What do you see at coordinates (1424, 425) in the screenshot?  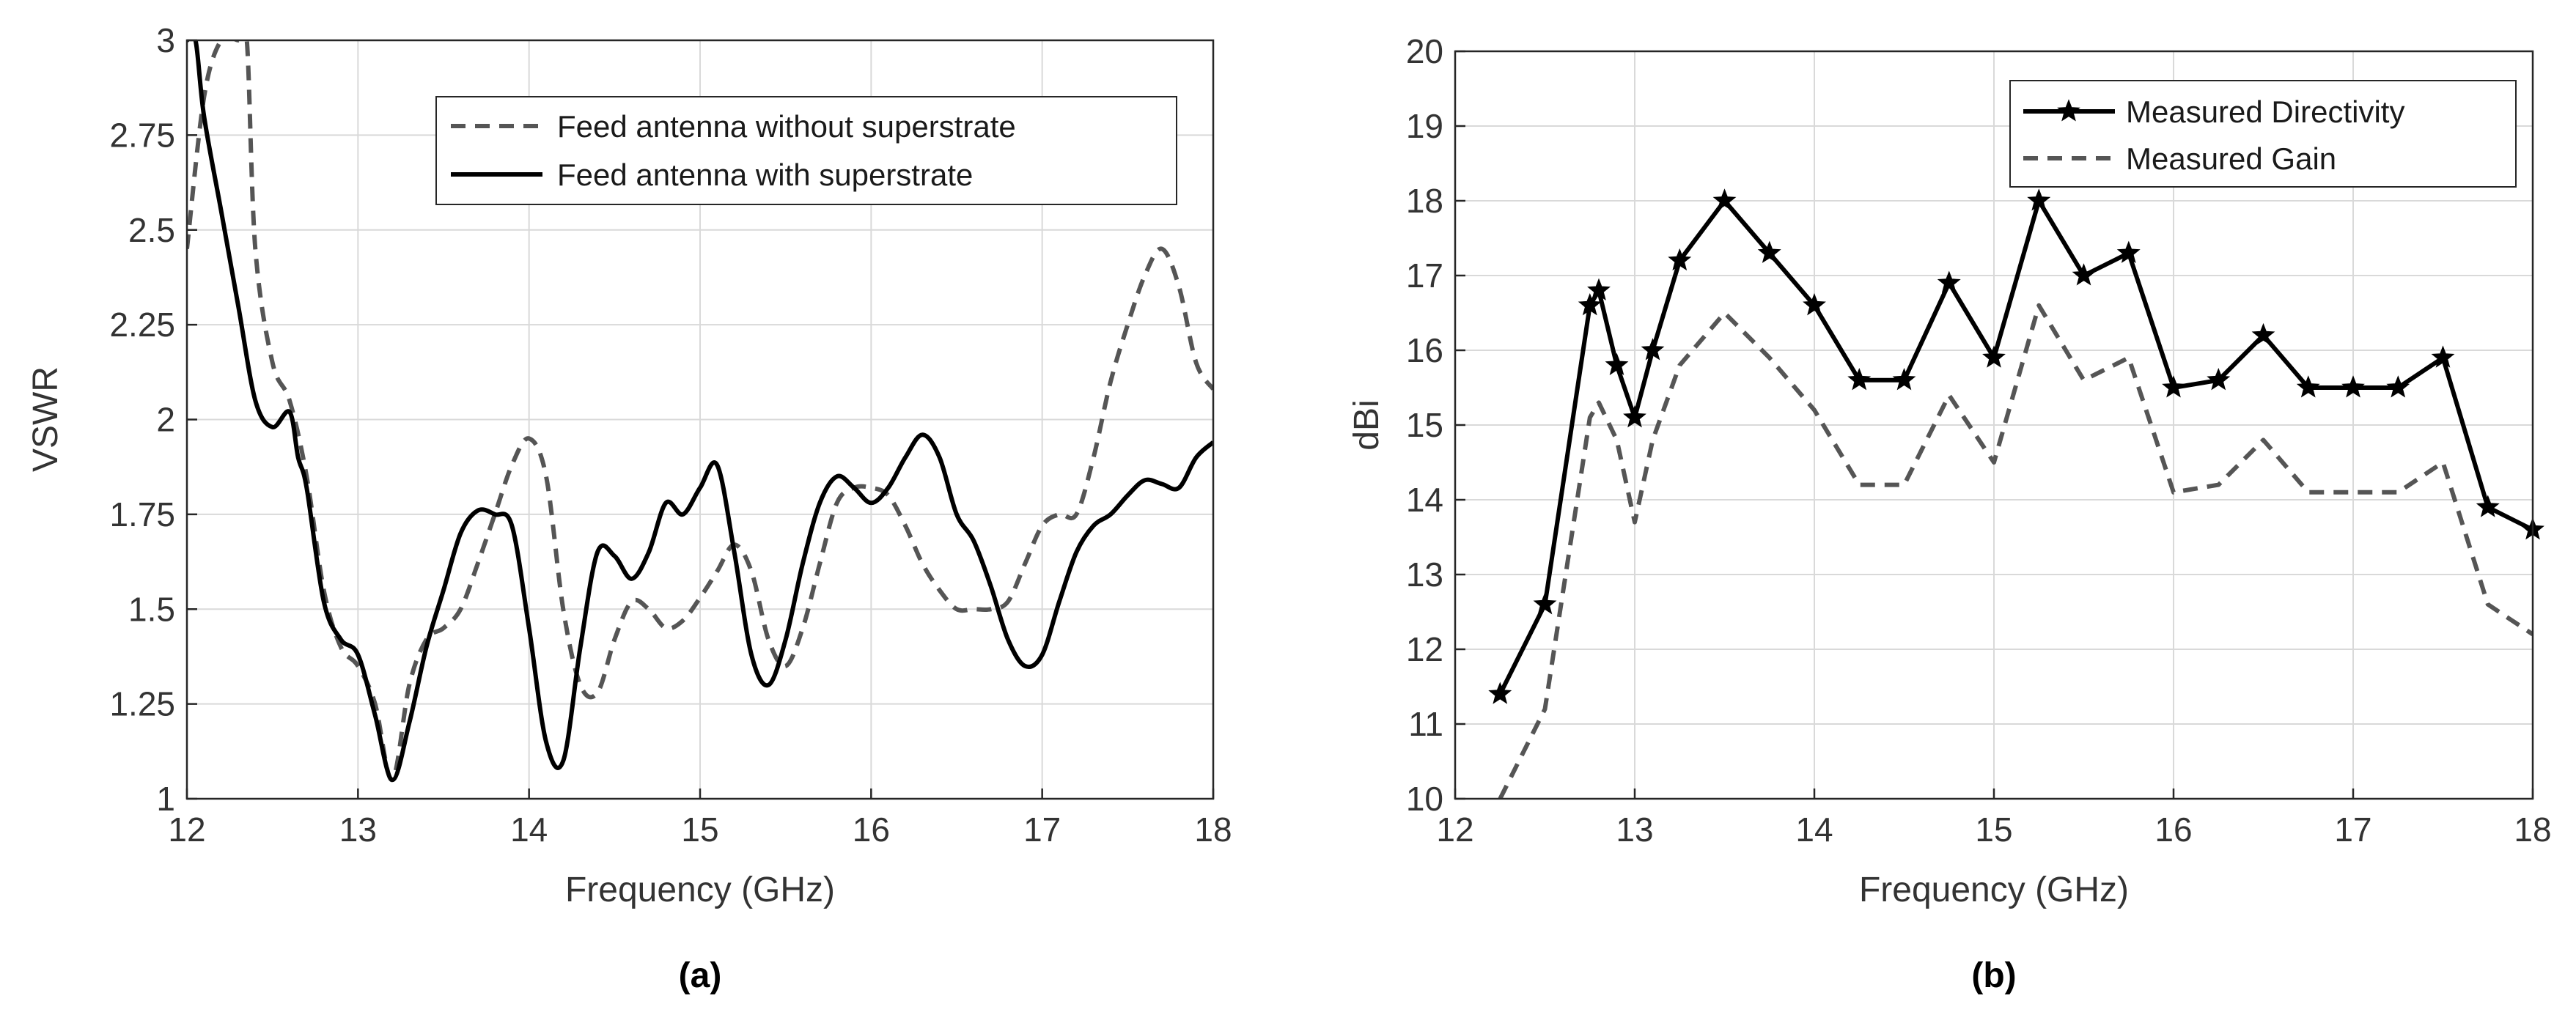 I see `panel-b-y-tick-label: 15` at bounding box center [1424, 425].